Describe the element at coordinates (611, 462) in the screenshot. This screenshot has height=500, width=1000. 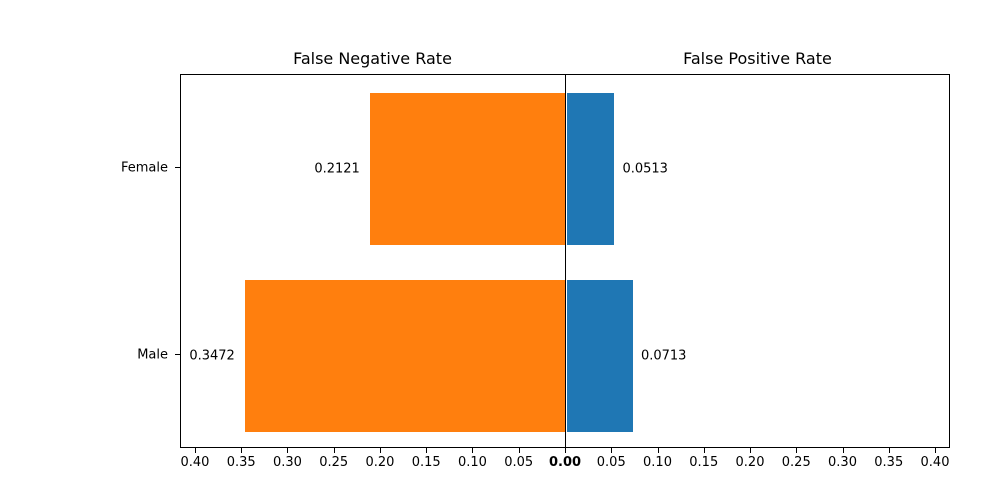
I see `xtick-label-right-0-05: 0.05` at that location.